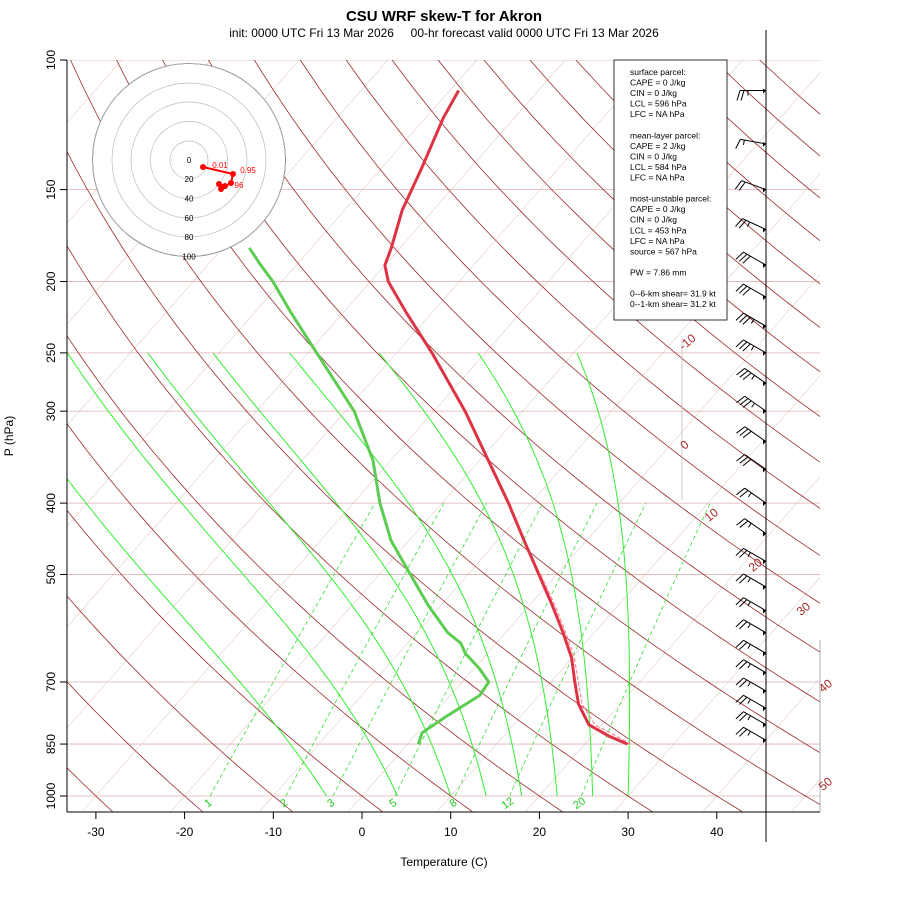 This screenshot has width=900, height=900. Describe the element at coordinates (717, 832) in the screenshot. I see `x-tick-label: 40` at that location.